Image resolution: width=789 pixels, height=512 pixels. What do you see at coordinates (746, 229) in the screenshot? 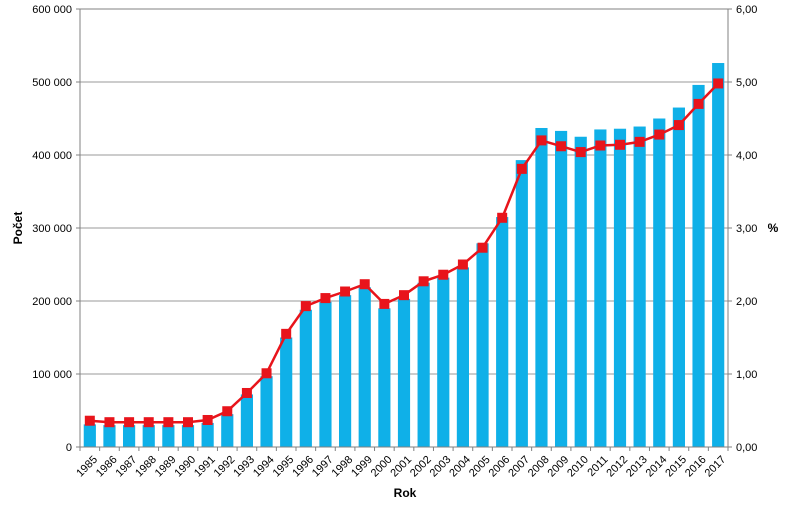
I see `y-tick-label-right: 3,00` at bounding box center [746, 229].